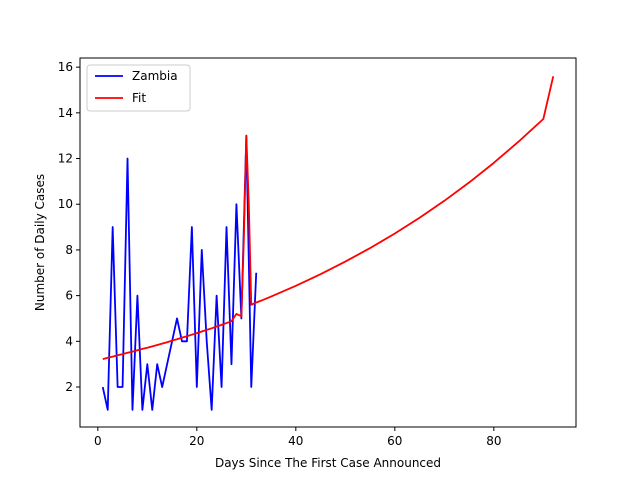 The height and width of the screenshot is (480, 640). Describe the element at coordinates (295, 441) in the screenshot. I see `x-tick-label: 40` at that location.